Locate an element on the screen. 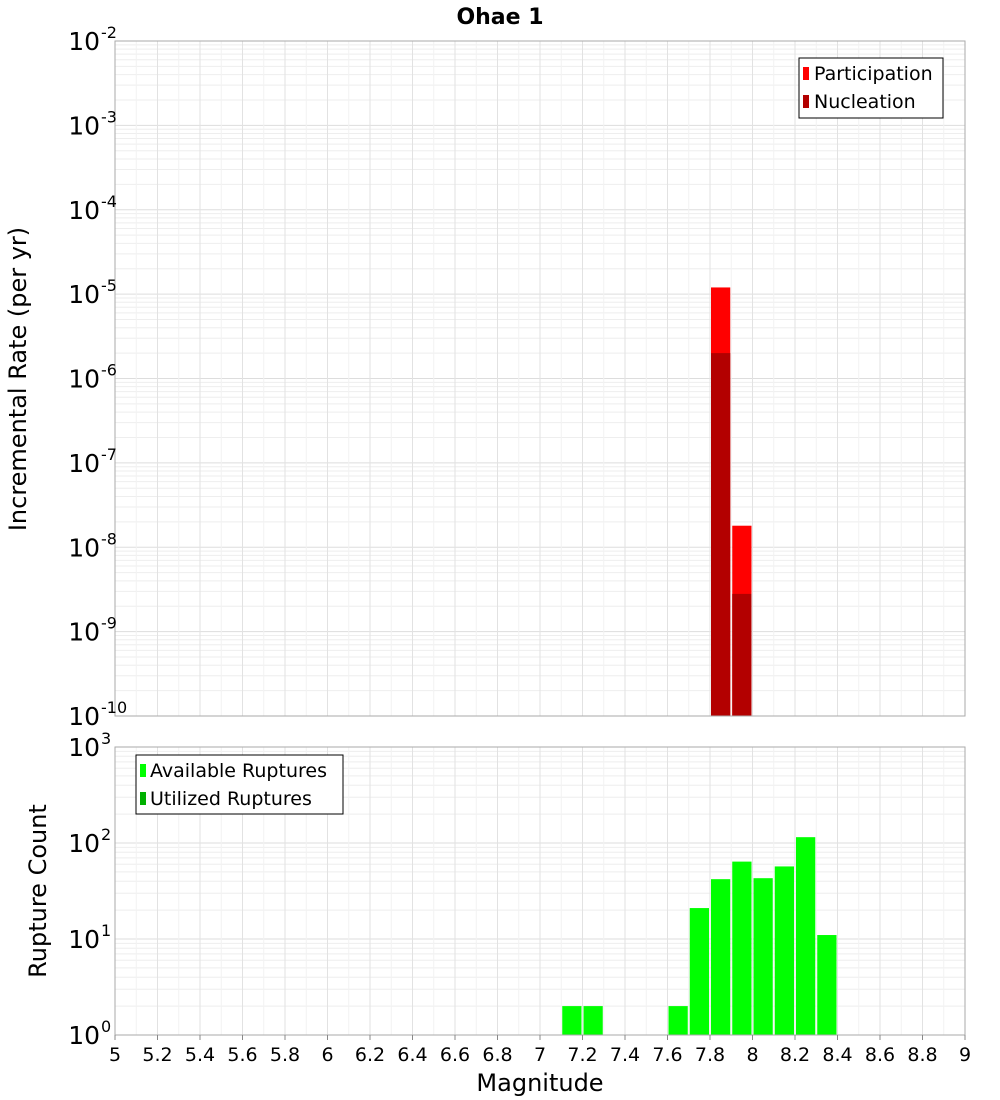 This screenshot has height=1100, width=1000. bottom-y-axis-label: Rupture Count is located at coordinates (38, 891).